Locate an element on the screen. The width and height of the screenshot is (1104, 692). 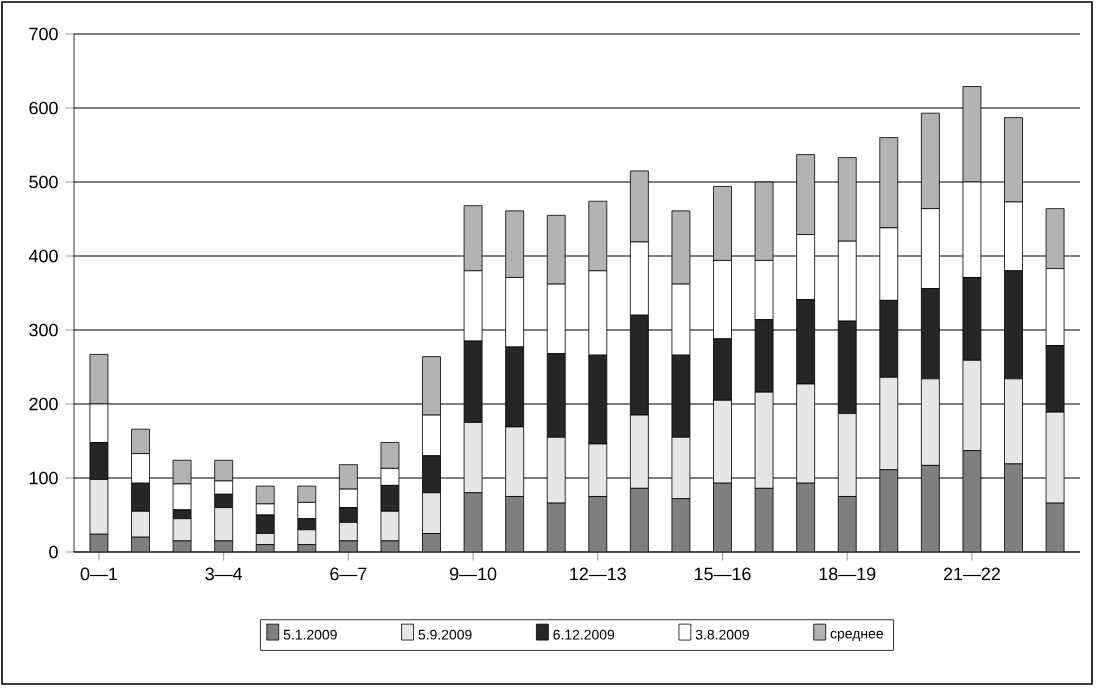
y-tick-label: 300 is located at coordinates (43, 330).